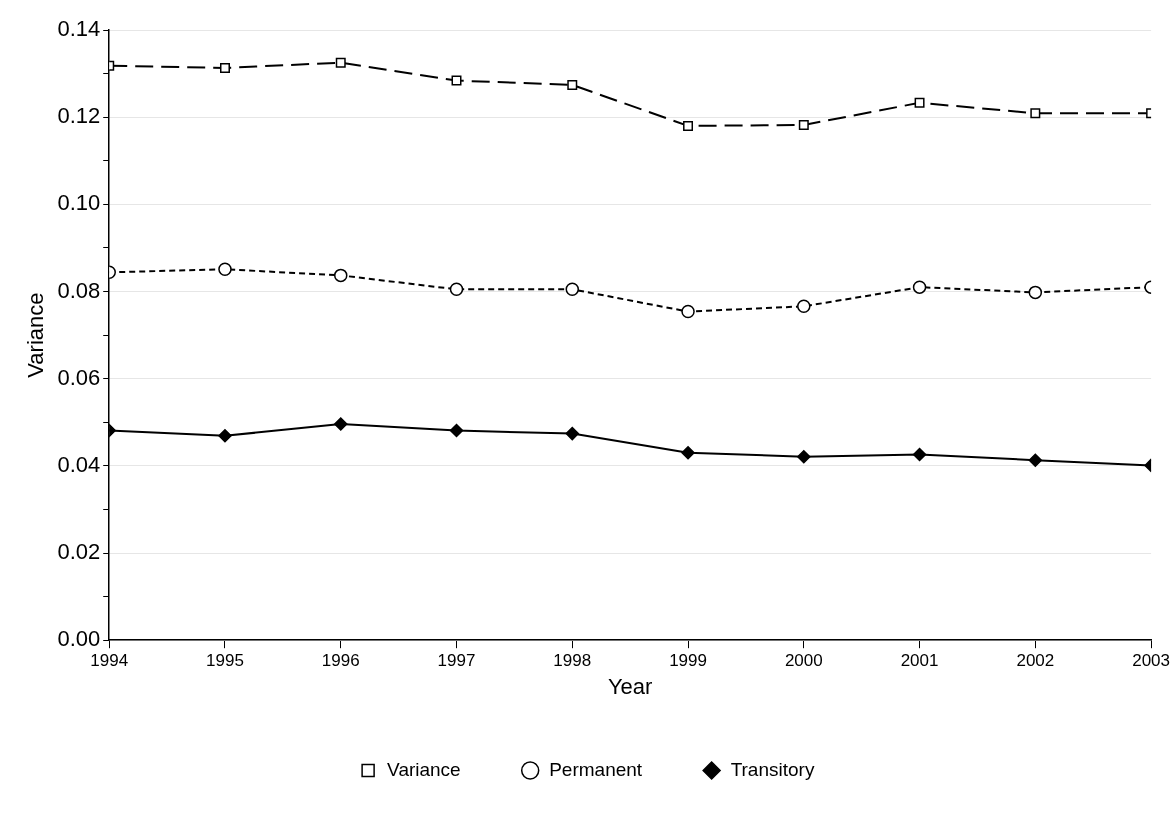 The width and height of the screenshot is (1173, 821). Describe the element at coordinates (79, 290) in the screenshot. I see `y-tick-label: 0.08` at that location.